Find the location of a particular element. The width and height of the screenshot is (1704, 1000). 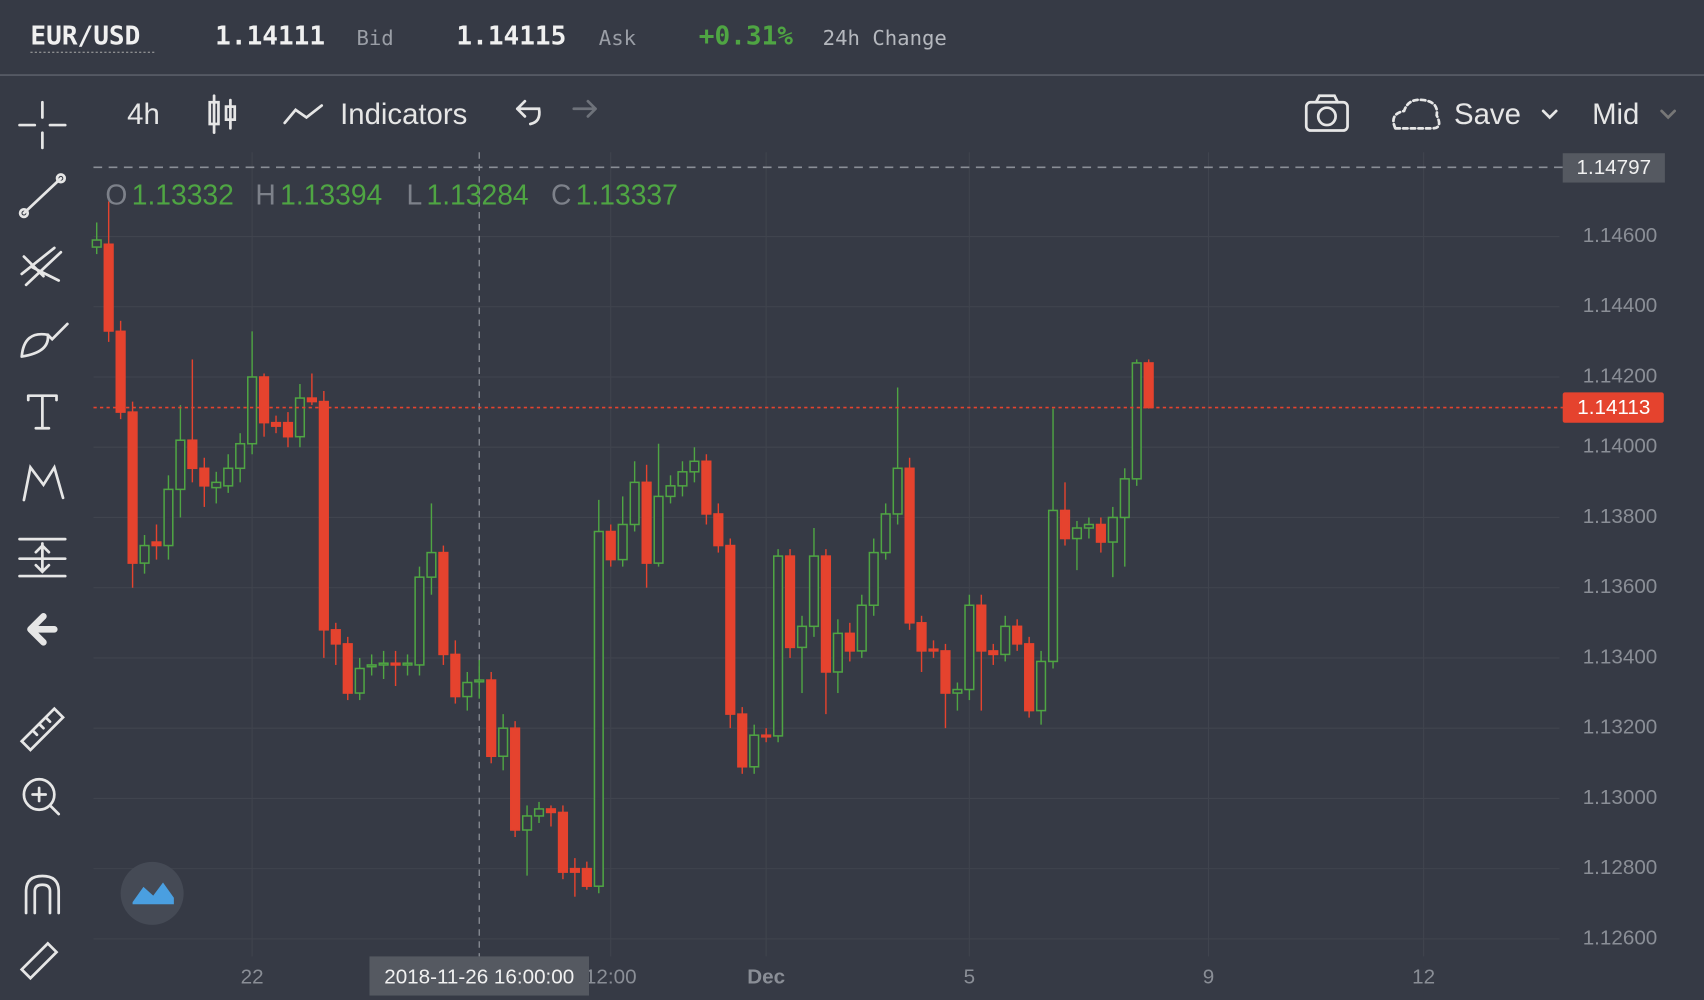

x-tick-label: 22 is located at coordinates (252, 977).